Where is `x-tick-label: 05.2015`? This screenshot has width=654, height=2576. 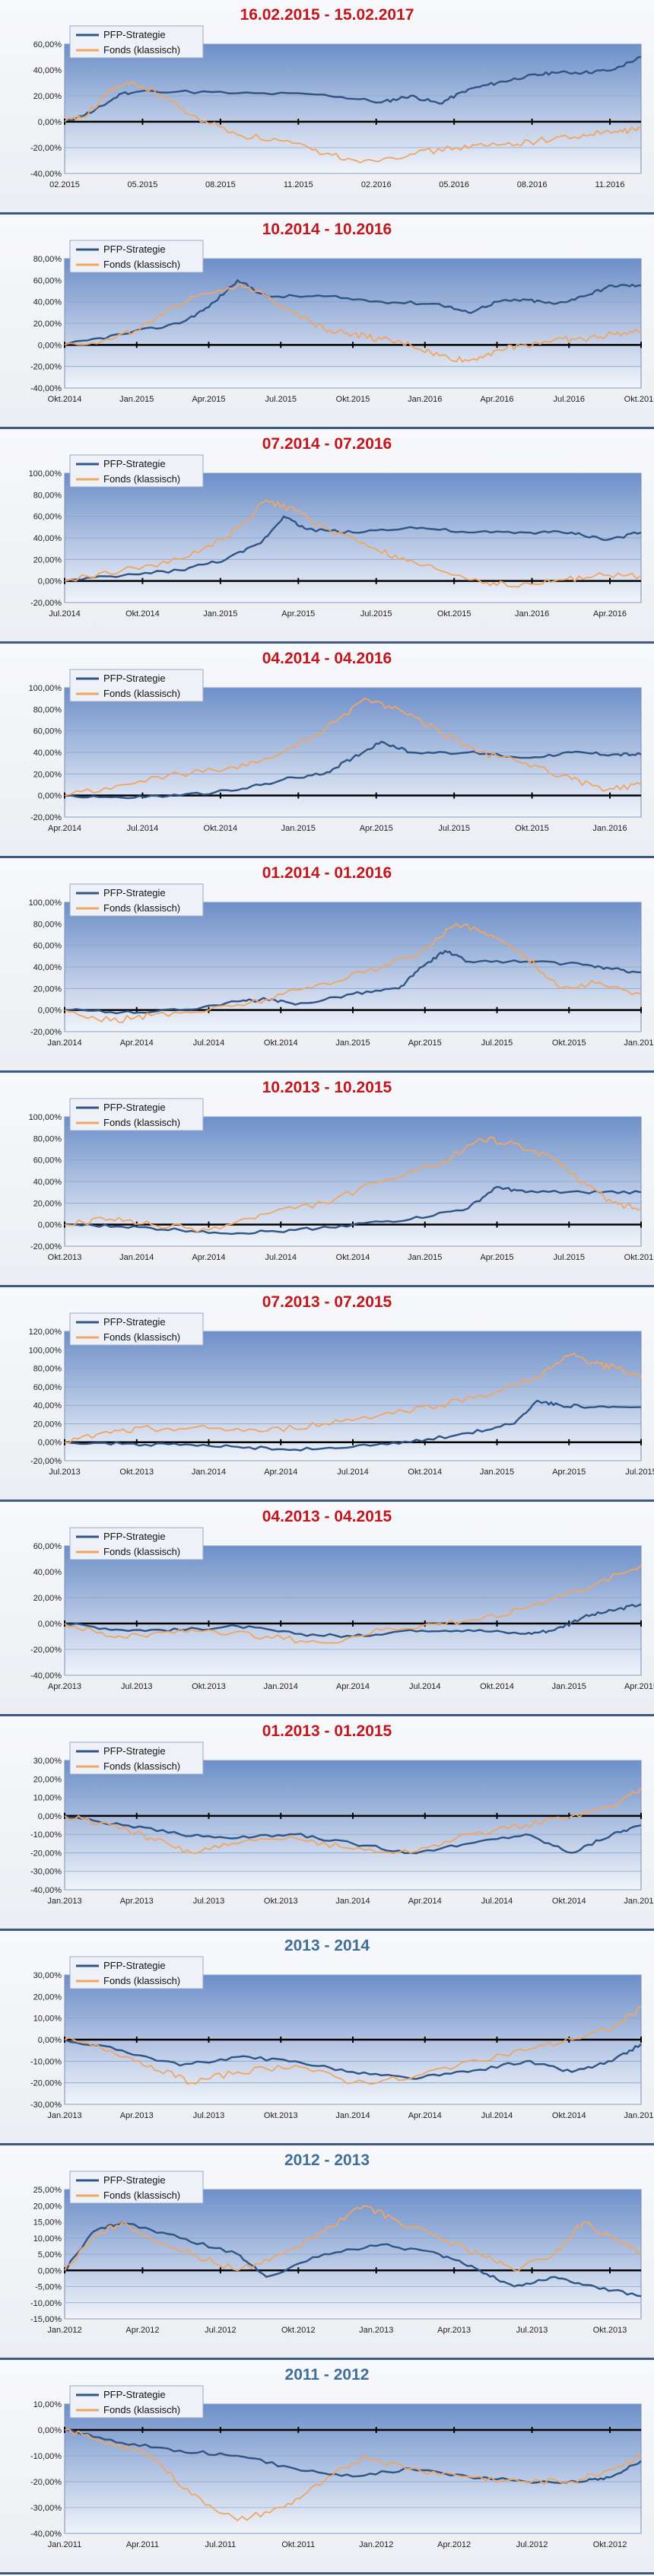
x-tick-label: 05.2015 is located at coordinates (143, 184).